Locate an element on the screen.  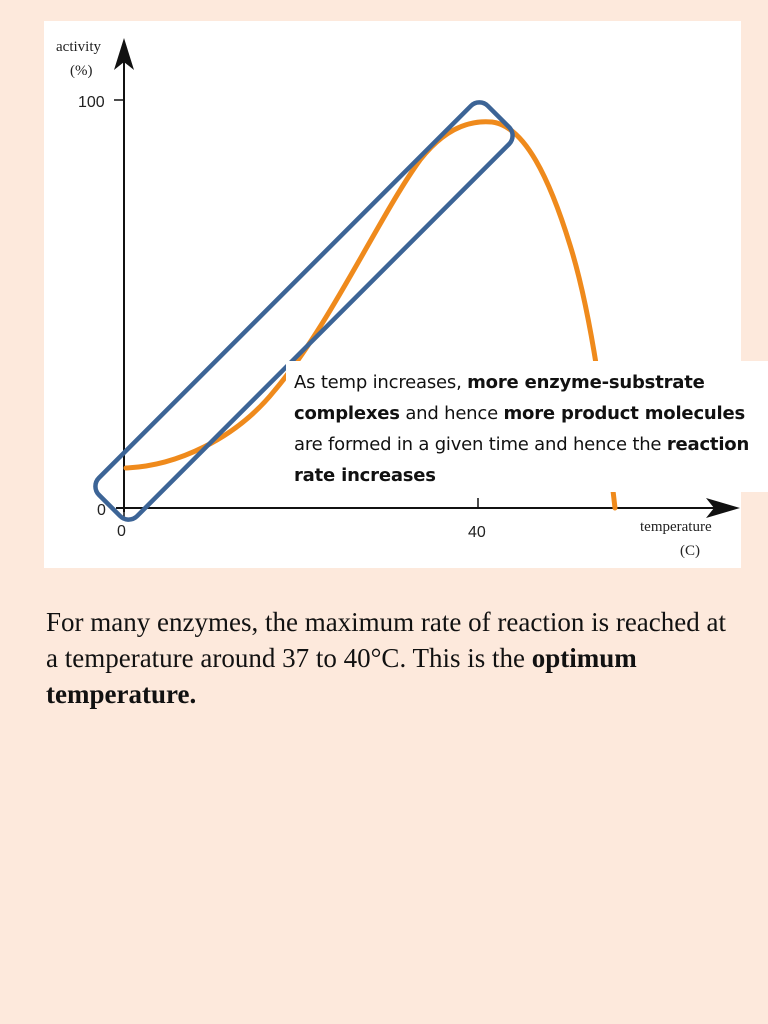
x-axis-unit: (C) is located at coordinates (690, 551).